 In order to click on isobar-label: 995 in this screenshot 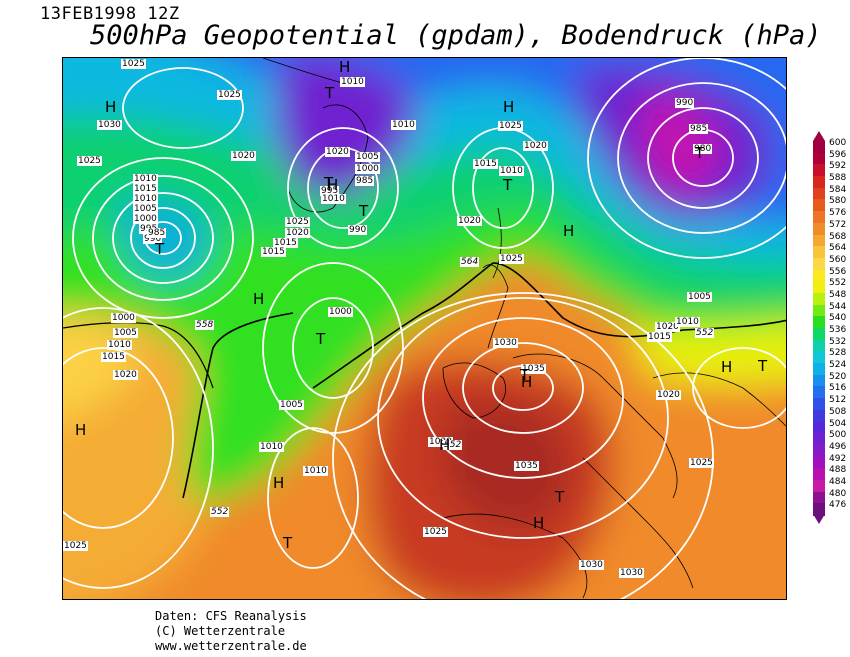, I will do `click(330, 191)`.